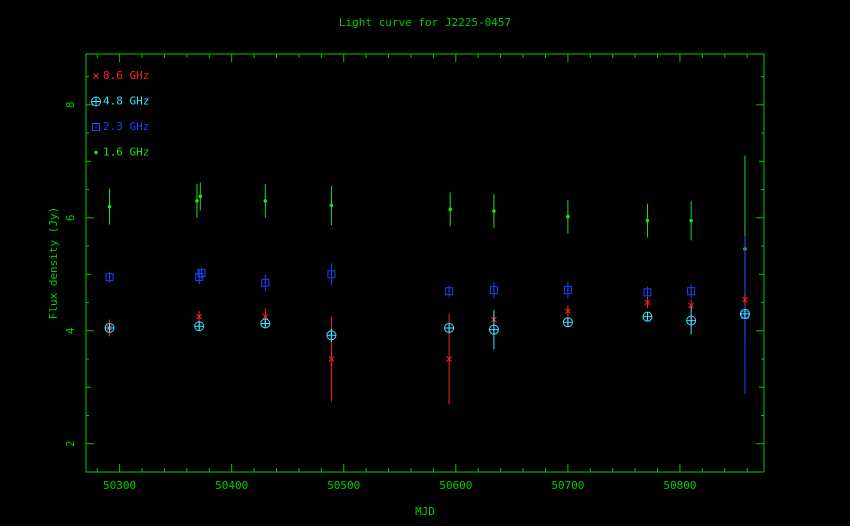 The height and width of the screenshot is (526, 850). What do you see at coordinates (126, 126) in the screenshot?
I see `legend-label: 2.3 GHz` at bounding box center [126, 126].